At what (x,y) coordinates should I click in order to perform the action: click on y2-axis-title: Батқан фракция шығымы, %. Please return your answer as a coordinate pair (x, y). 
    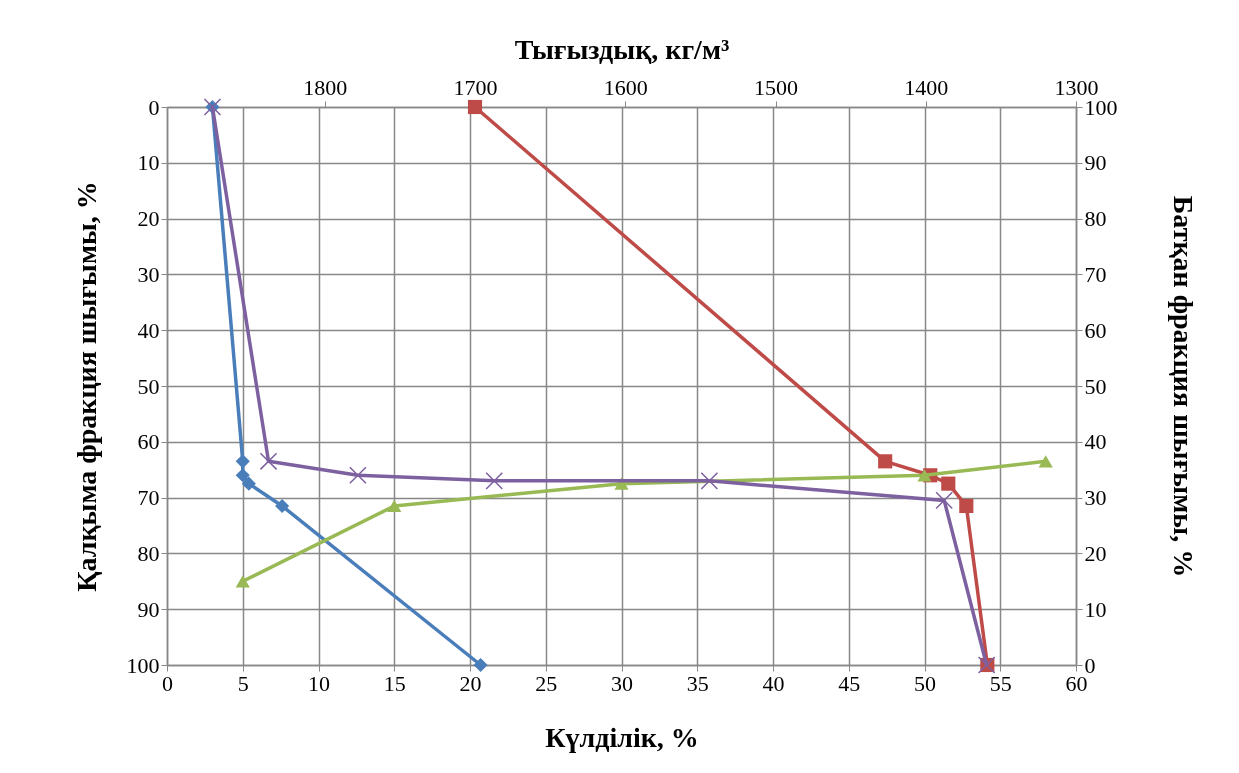
    Looking at the image, I should click on (1183, 386).